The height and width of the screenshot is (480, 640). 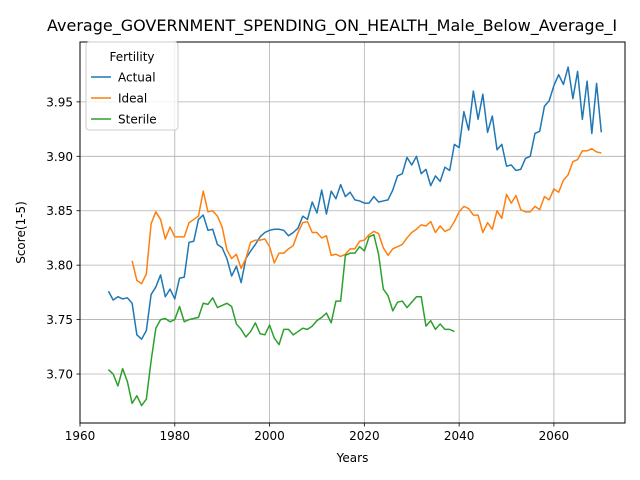 What do you see at coordinates (352, 458) in the screenshot?
I see `x-axis-label: Years` at bounding box center [352, 458].